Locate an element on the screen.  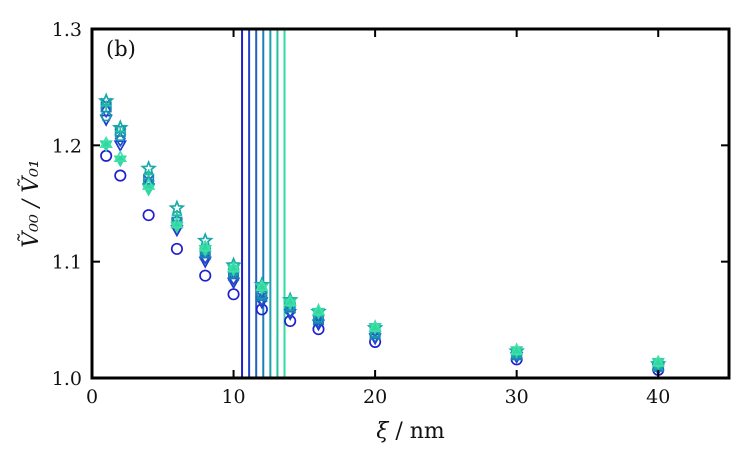
x-tick-label: 20 is located at coordinates (375, 397).